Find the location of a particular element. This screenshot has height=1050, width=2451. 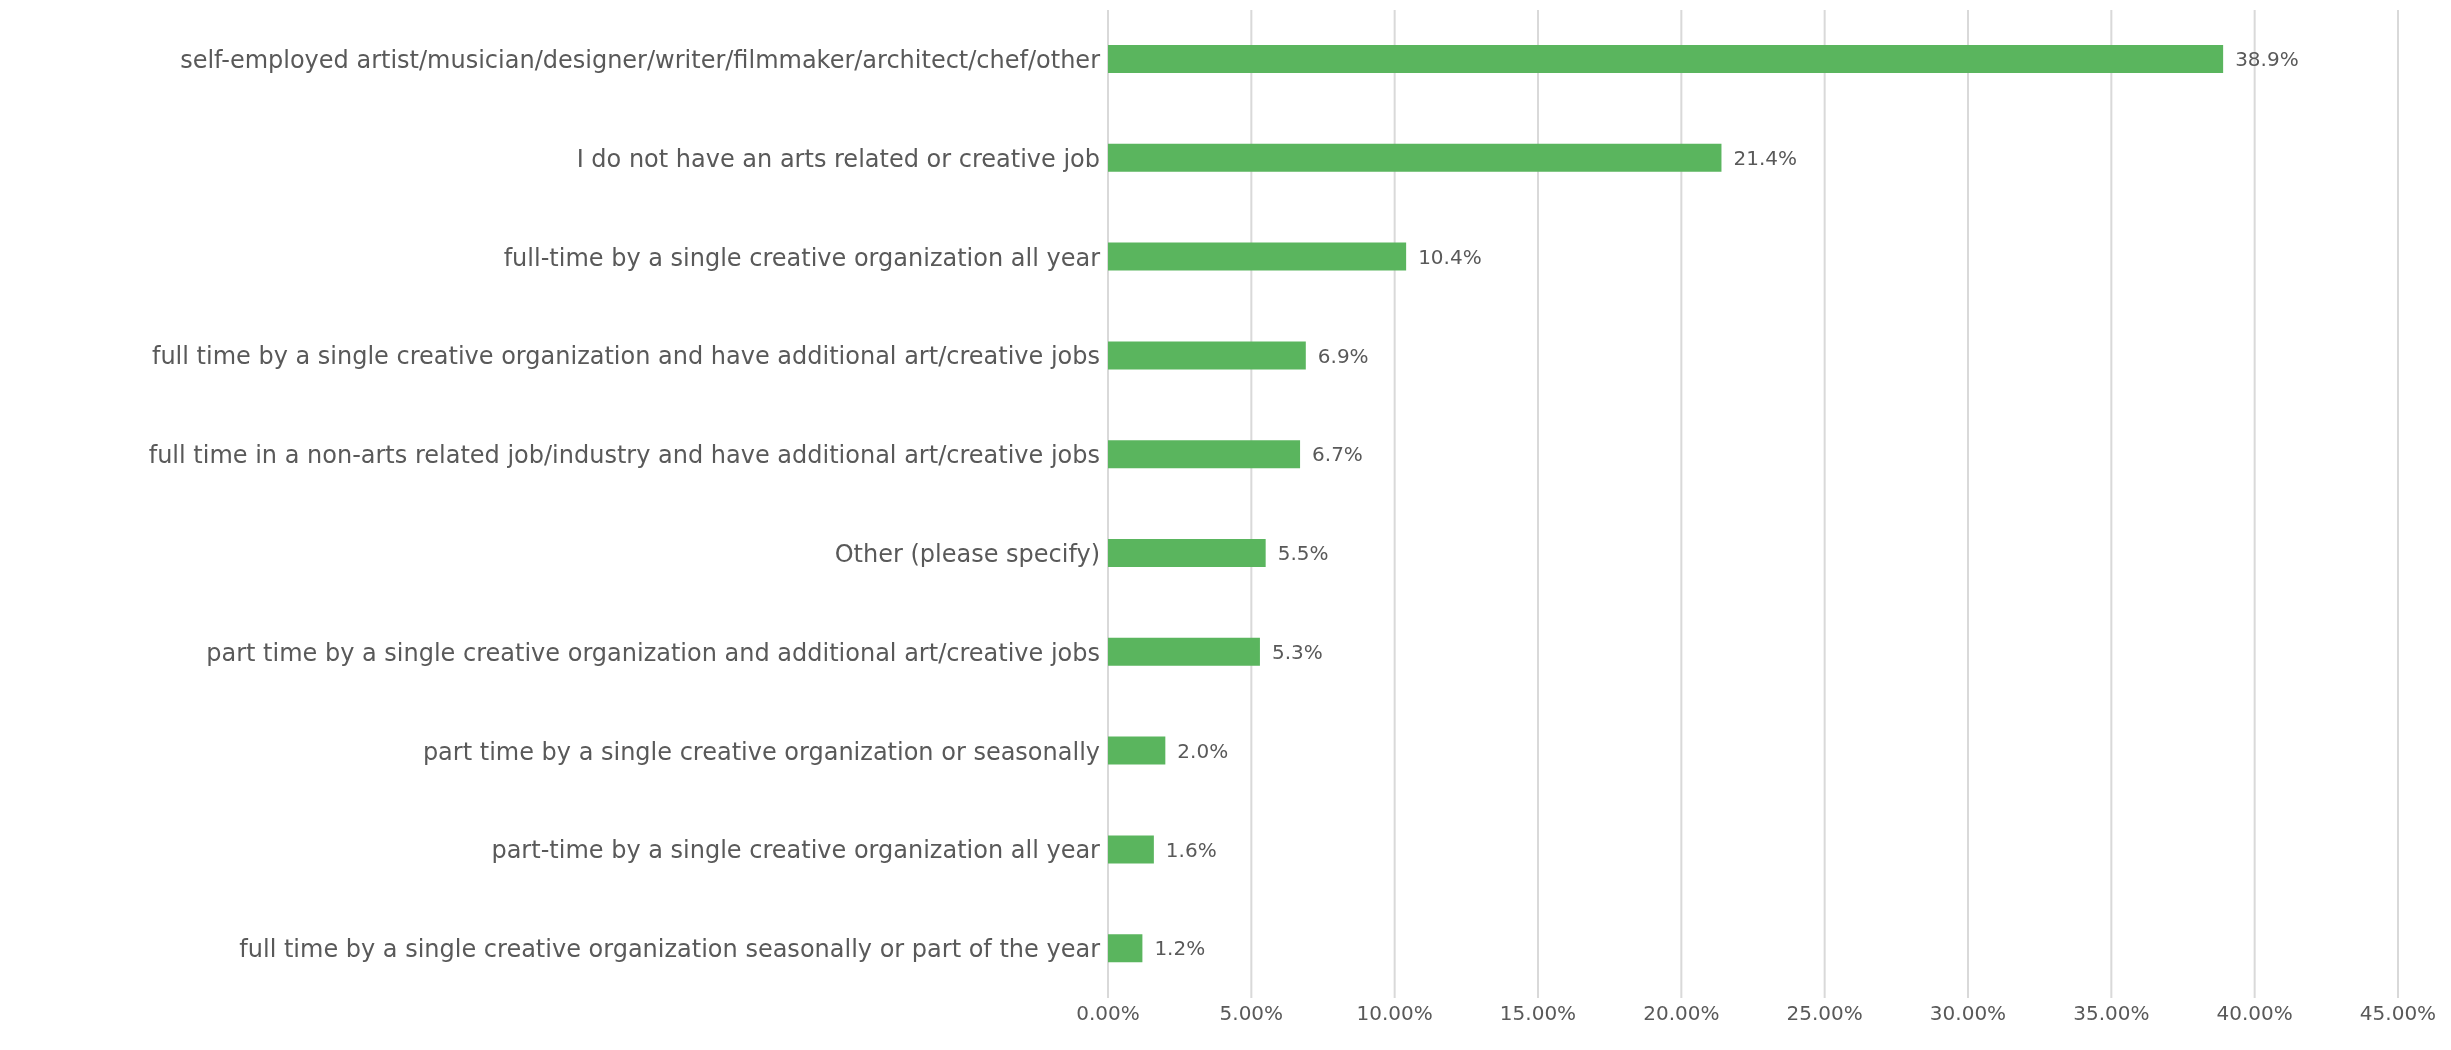

data-label: 1.2% is located at coordinates (1180, 948).